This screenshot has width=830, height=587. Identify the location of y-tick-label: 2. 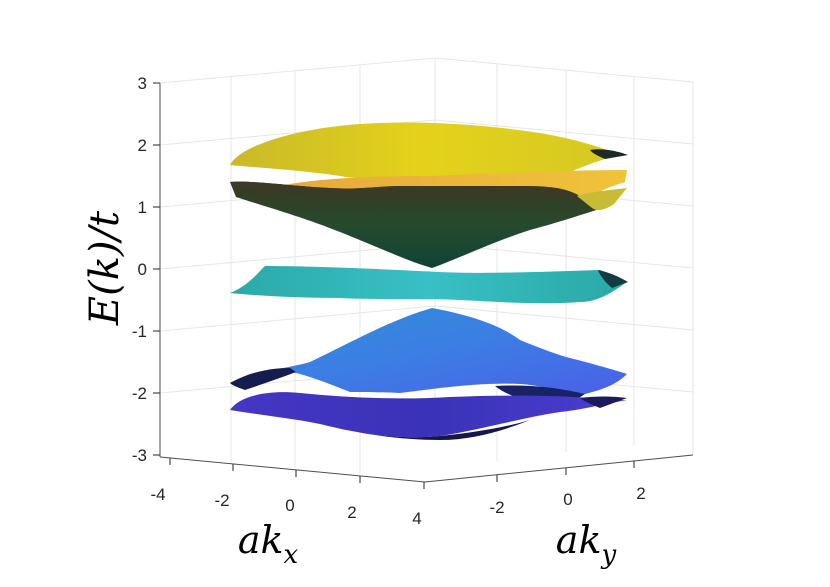
(640, 493).